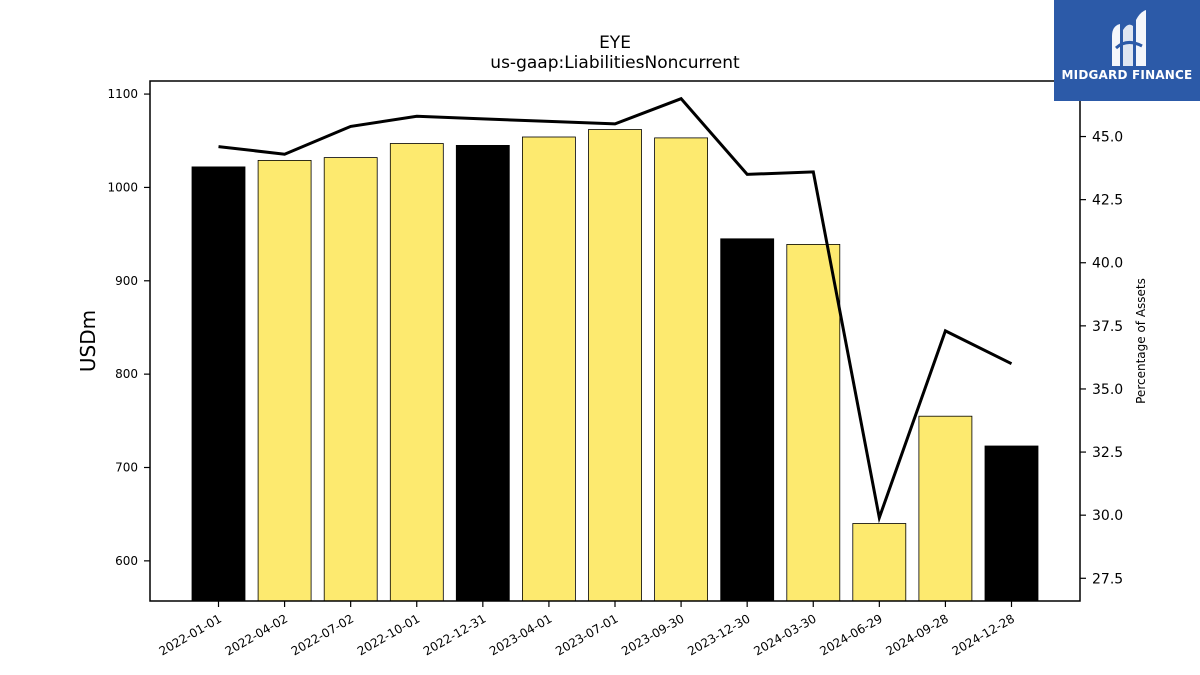 This screenshot has width=1200, height=675. I want to click on x-tick-label: 2024-12-28, so click(983, 634).